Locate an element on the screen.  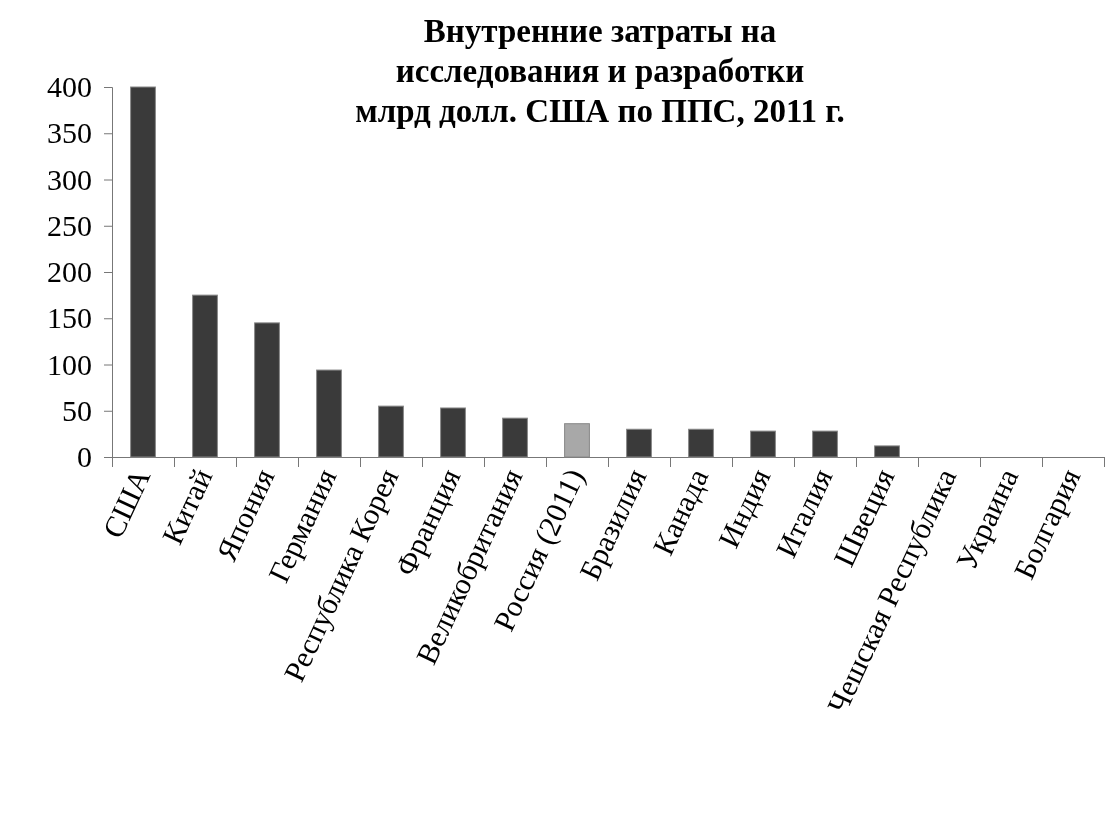
x-tick-label: Китай is located at coordinates (187, 506).